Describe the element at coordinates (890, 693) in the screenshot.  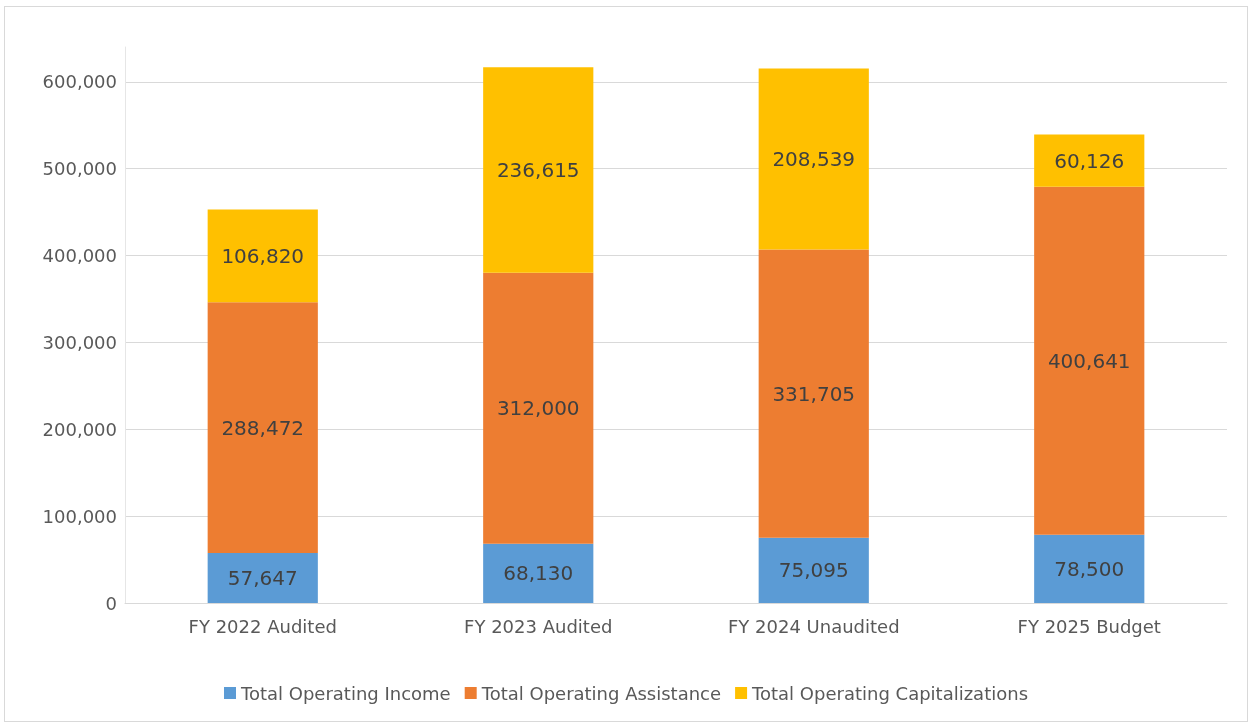
I see `legend-label: Total Operating Capitalizations` at that location.